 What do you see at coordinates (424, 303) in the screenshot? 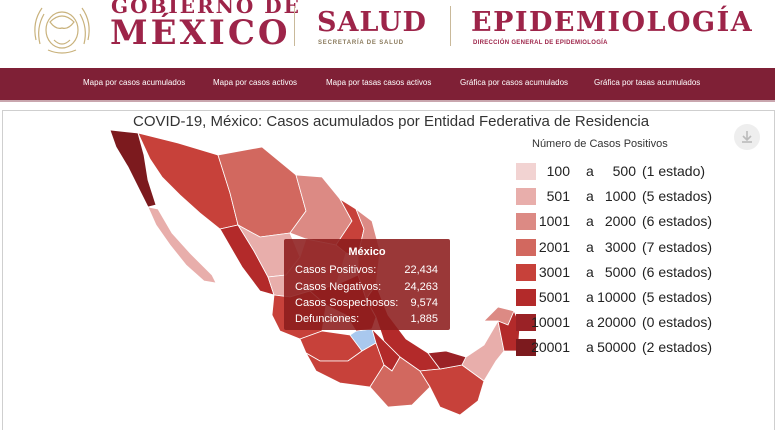
I see `tooltip-value-sospechosos: 9,574` at bounding box center [424, 303].